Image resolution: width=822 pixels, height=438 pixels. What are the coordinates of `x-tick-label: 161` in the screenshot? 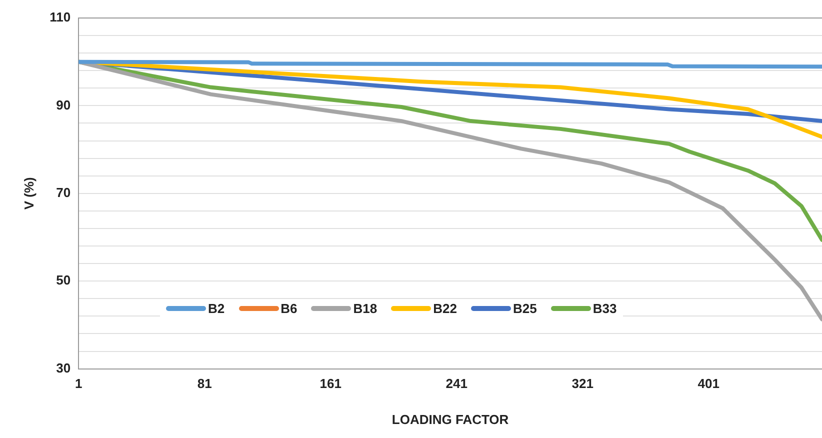 It's located at (331, 384).